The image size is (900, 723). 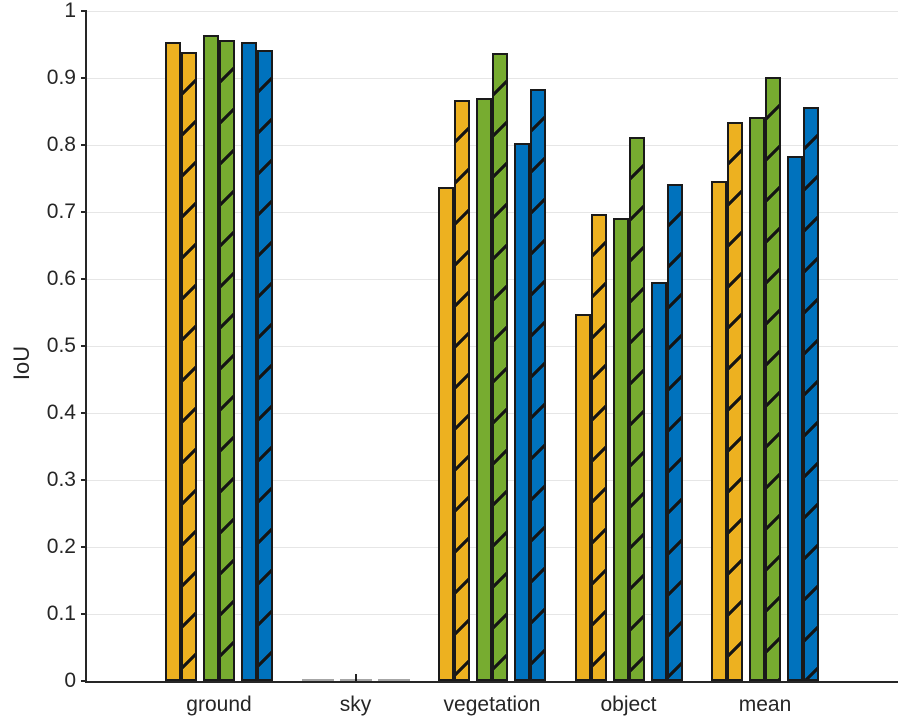 I want to click on y-tick-label: 0.7, so click(x=61, y=211).